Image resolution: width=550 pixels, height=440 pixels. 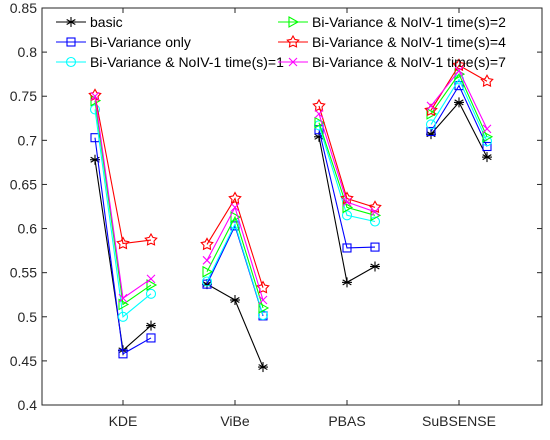 I want to click on x-tick-label: SuBSENSE, so click(x=459, y=421).